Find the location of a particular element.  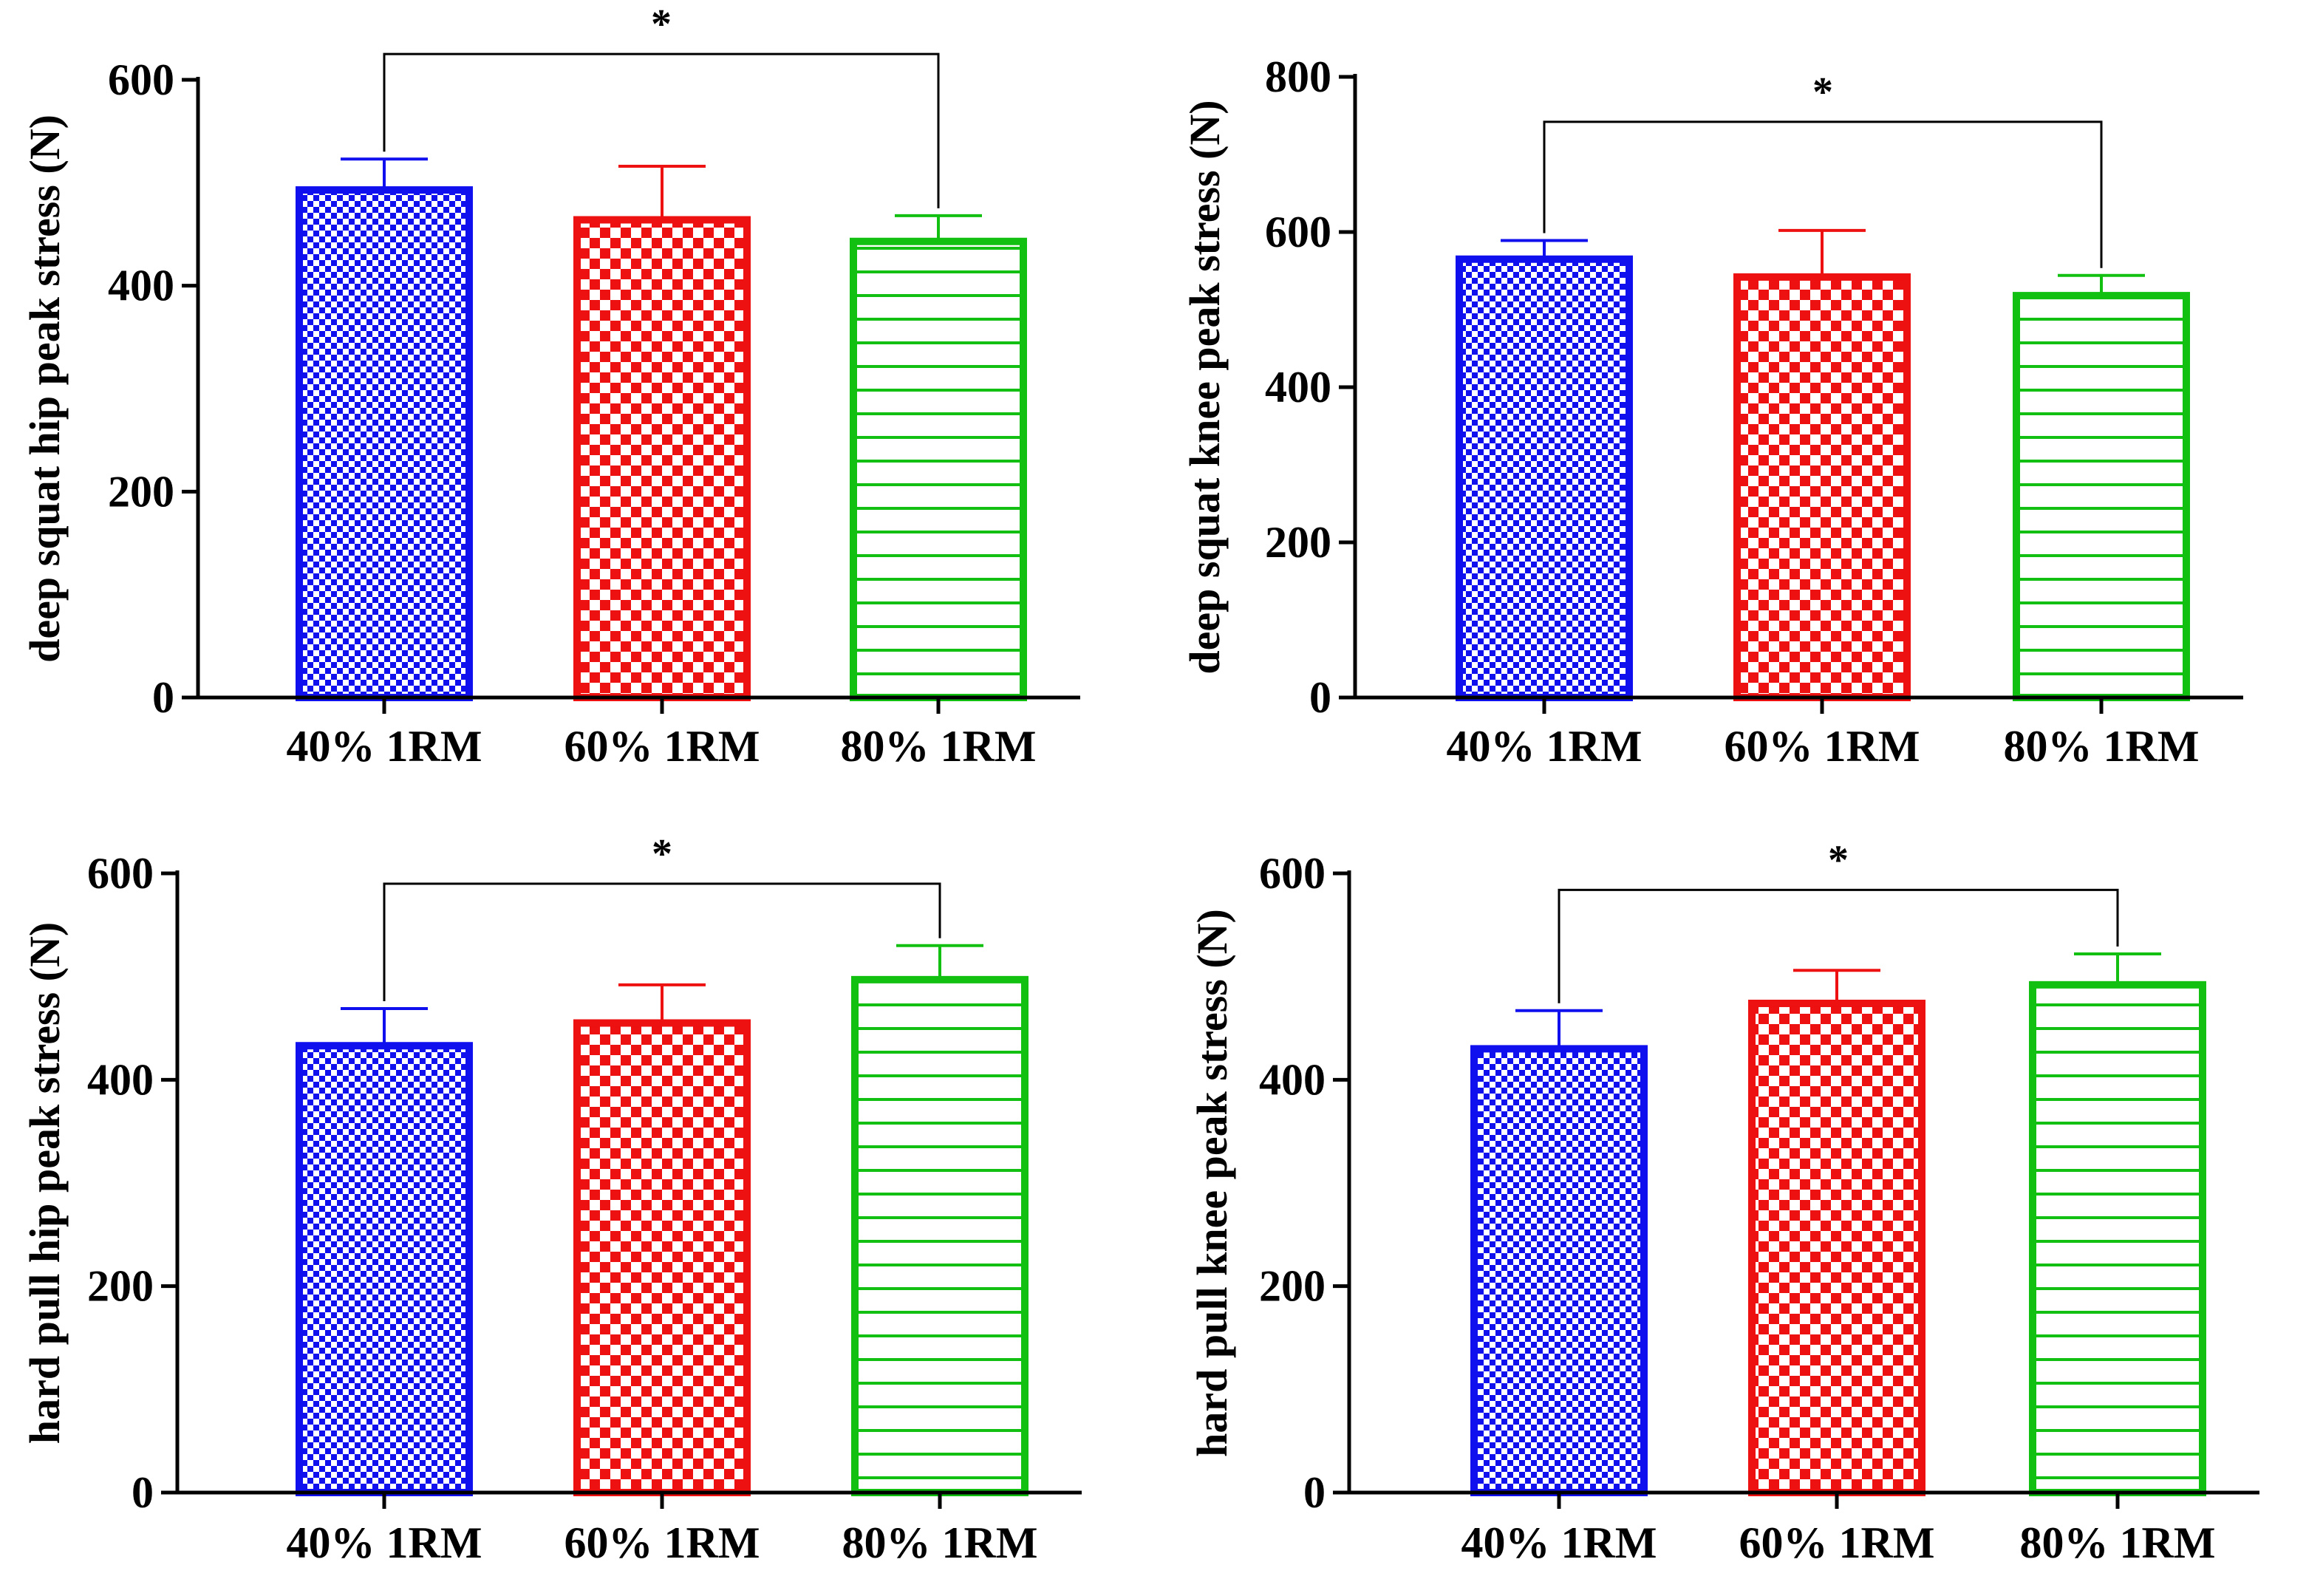

y-axis-title: hard pull knee peak stress (N) is located at coordinates (1212, 1183).